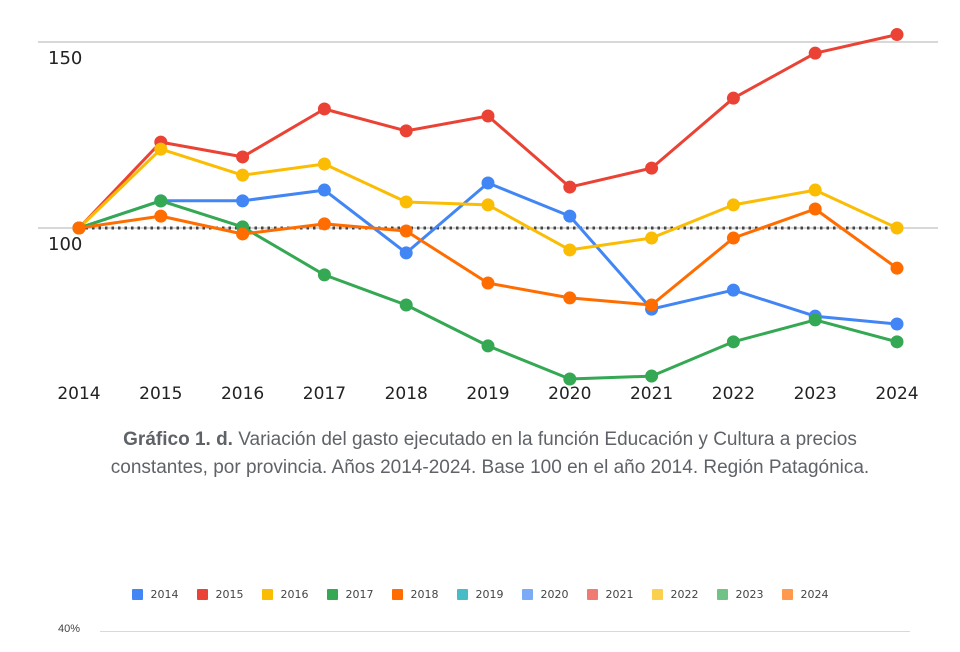 The image size is (960, 652). I want to click on legend-label: 2014, so click(164, 594).